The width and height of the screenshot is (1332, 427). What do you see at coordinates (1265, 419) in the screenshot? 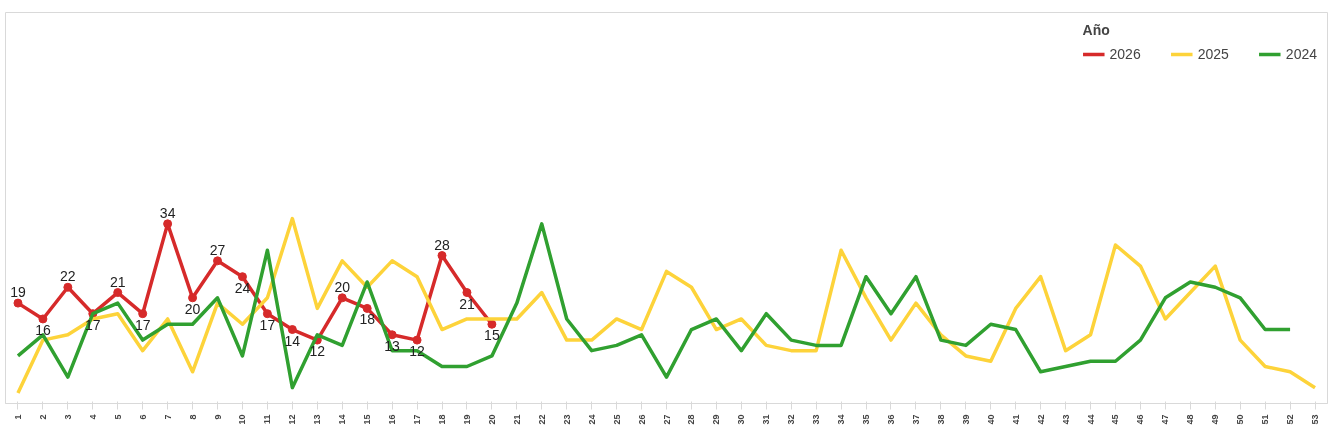
I see `x-tick-label: 51` at bounding box center [1265, 419].